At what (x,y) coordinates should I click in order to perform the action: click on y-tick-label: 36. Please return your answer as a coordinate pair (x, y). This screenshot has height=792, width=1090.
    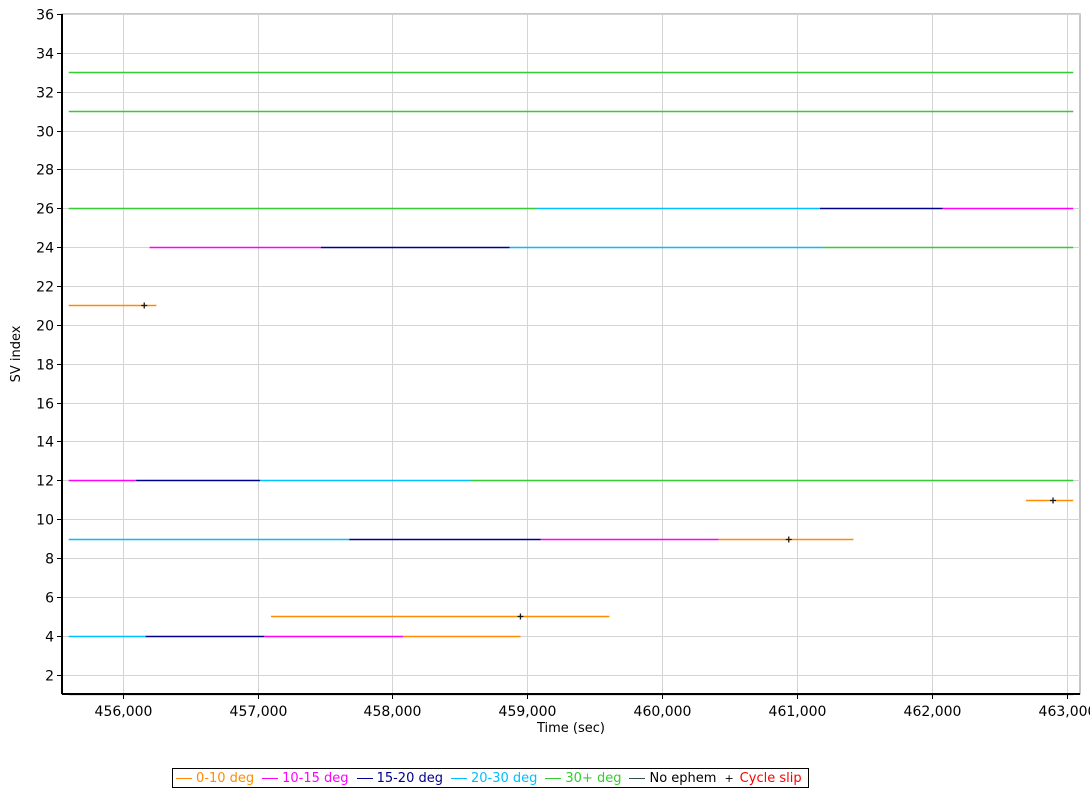
    Looking at the image, I should click on (45, 16).